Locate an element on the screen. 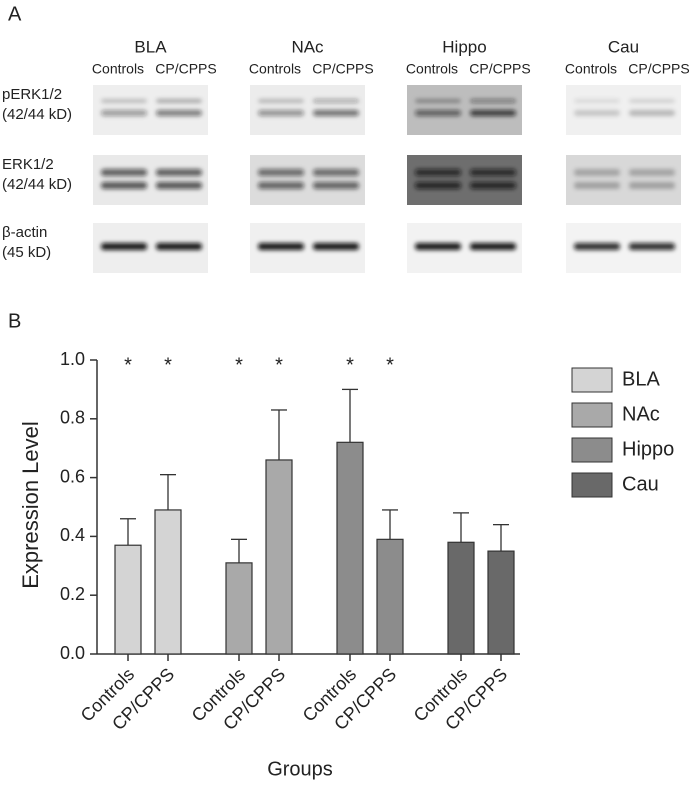  y-axis-label: Expression Level is located at coordinates (30, 505).